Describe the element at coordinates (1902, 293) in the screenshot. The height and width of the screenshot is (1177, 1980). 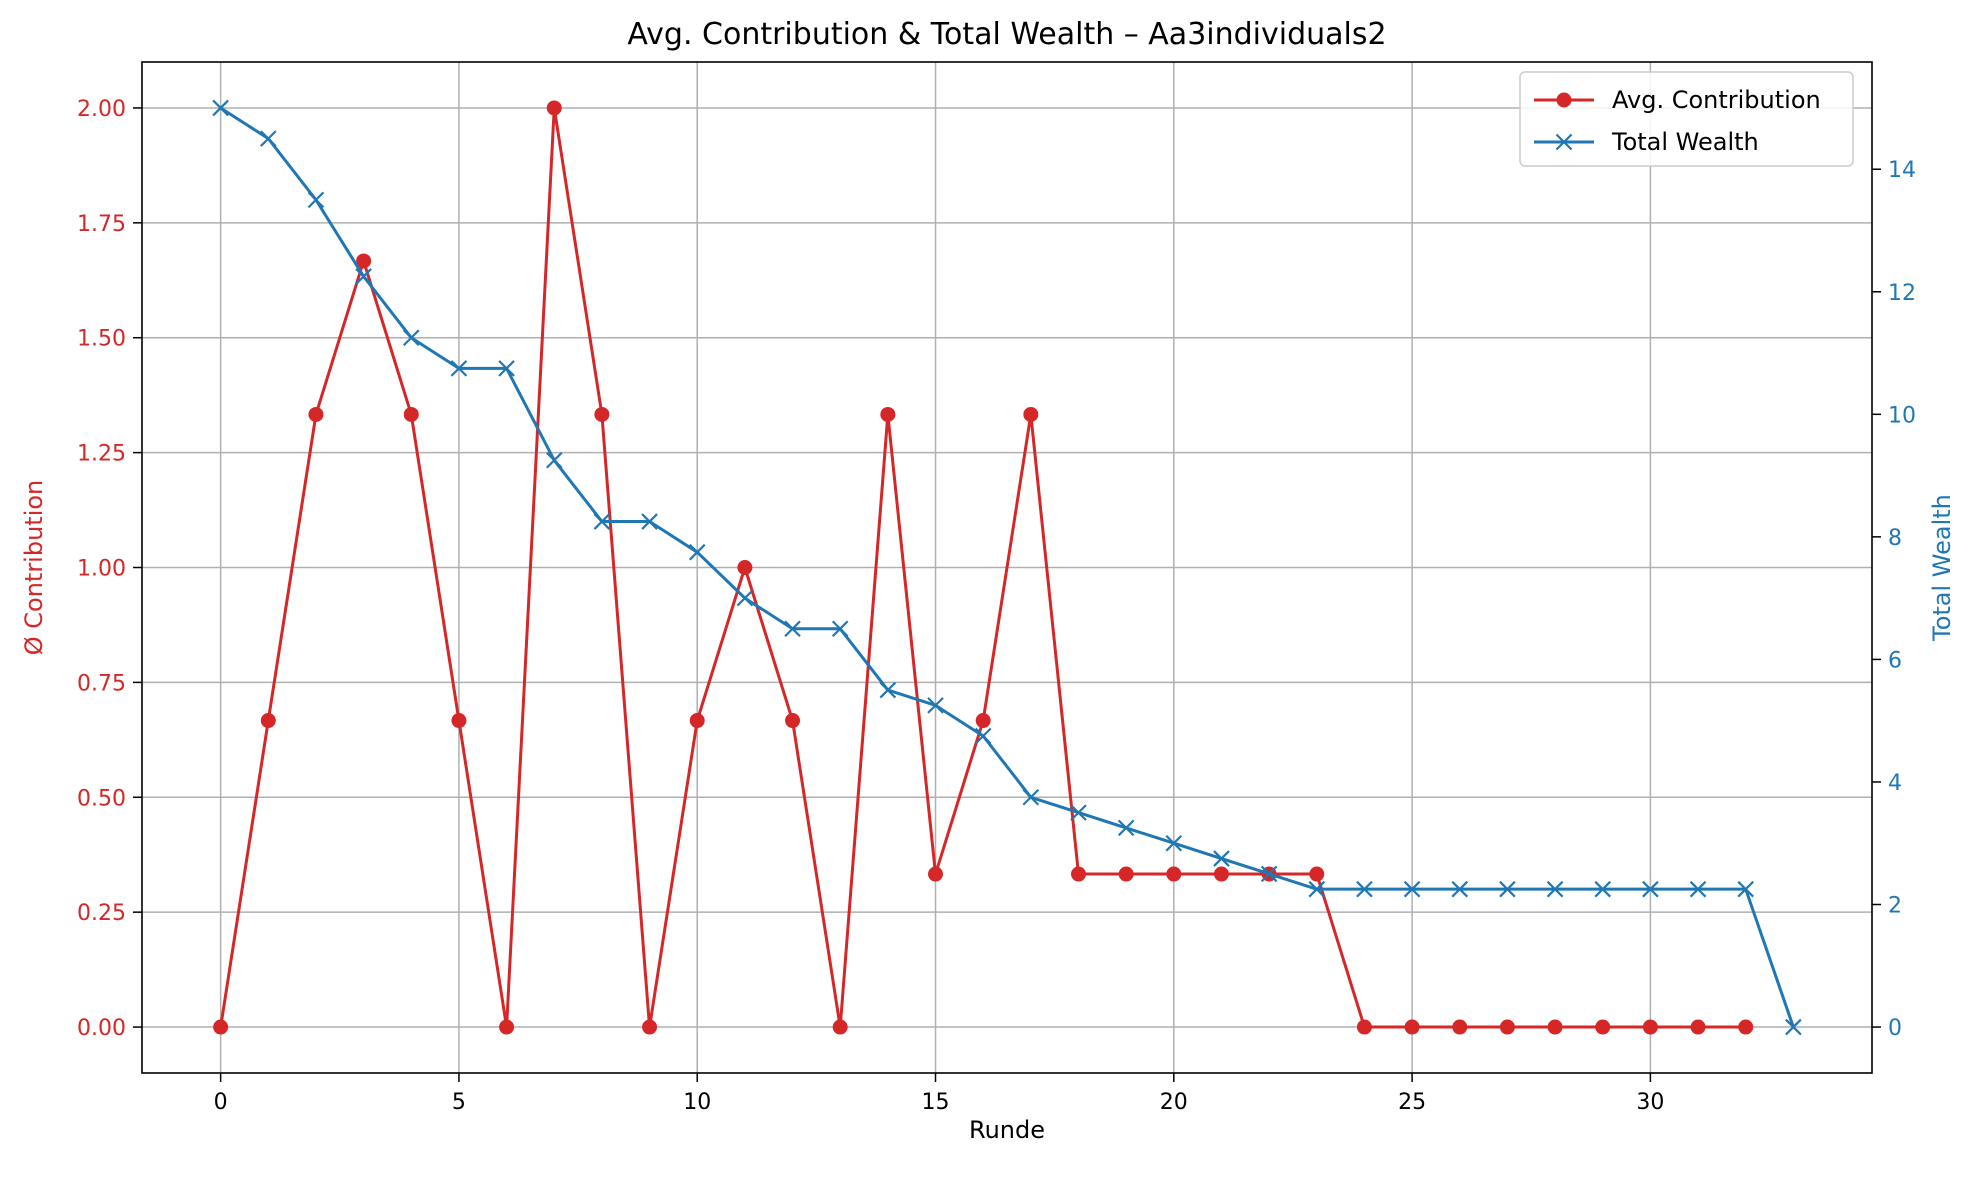
I see `y-right-tick-label: 12` at that location.